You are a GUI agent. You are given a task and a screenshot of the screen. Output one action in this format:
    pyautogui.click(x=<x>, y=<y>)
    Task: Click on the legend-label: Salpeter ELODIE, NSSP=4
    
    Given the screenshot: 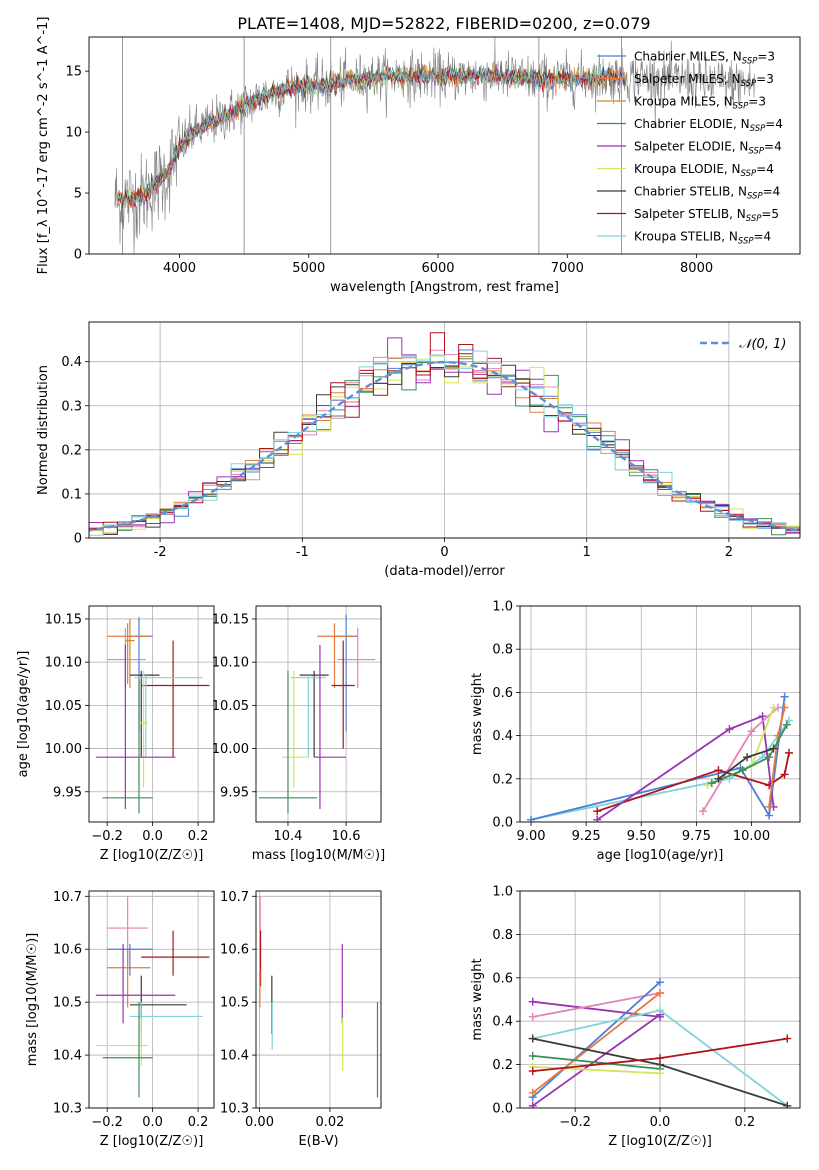 What is the action you would take?
    pyautogui.click(x=708, y=148)
    